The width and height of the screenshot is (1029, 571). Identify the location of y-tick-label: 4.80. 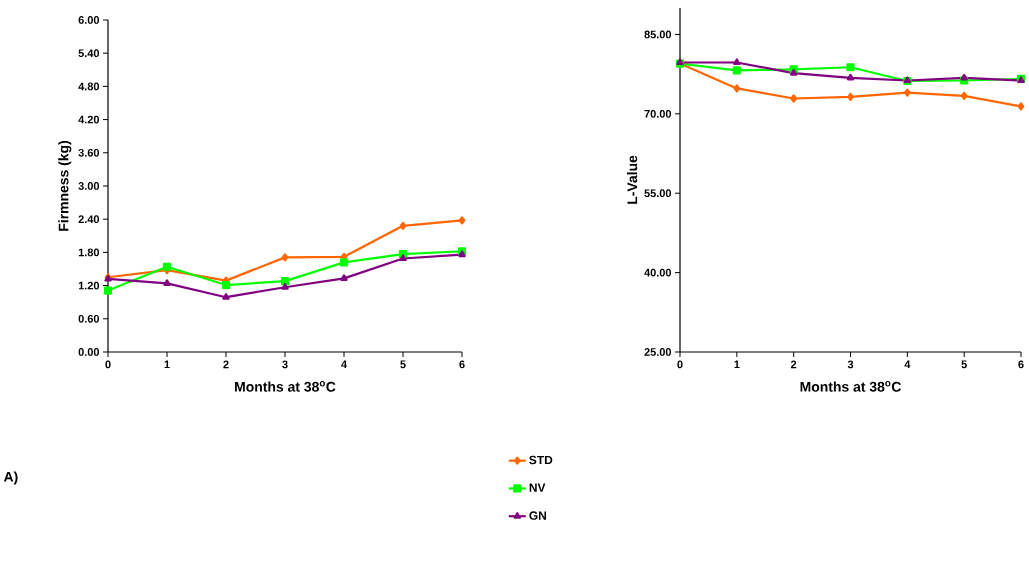
(89, 86).